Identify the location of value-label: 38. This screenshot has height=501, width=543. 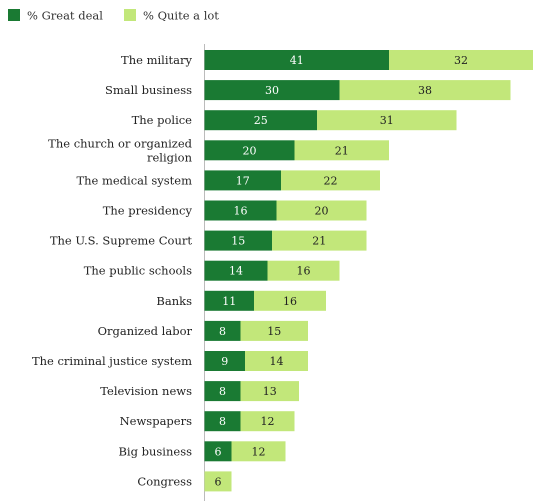
(425, 90).